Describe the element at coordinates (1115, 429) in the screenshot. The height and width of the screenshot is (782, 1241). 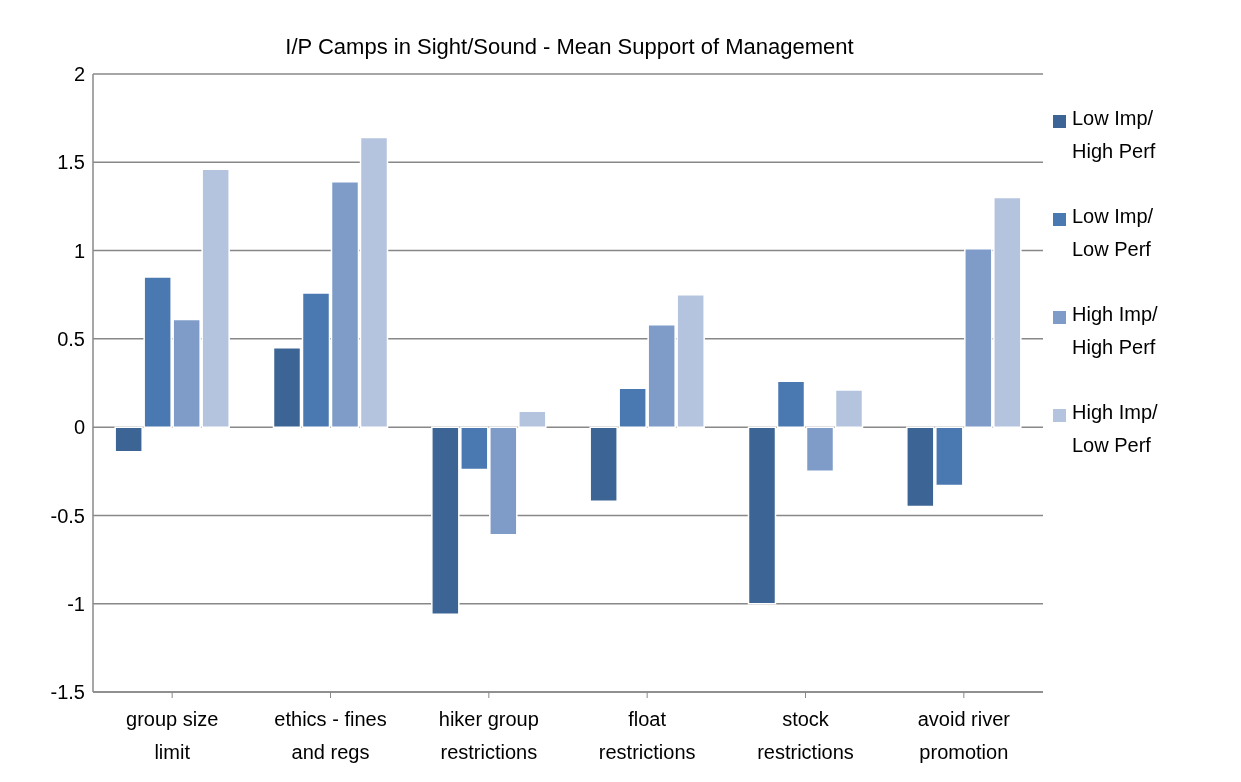
I see `legend-label: High Imp/ Low Perf` at that location.